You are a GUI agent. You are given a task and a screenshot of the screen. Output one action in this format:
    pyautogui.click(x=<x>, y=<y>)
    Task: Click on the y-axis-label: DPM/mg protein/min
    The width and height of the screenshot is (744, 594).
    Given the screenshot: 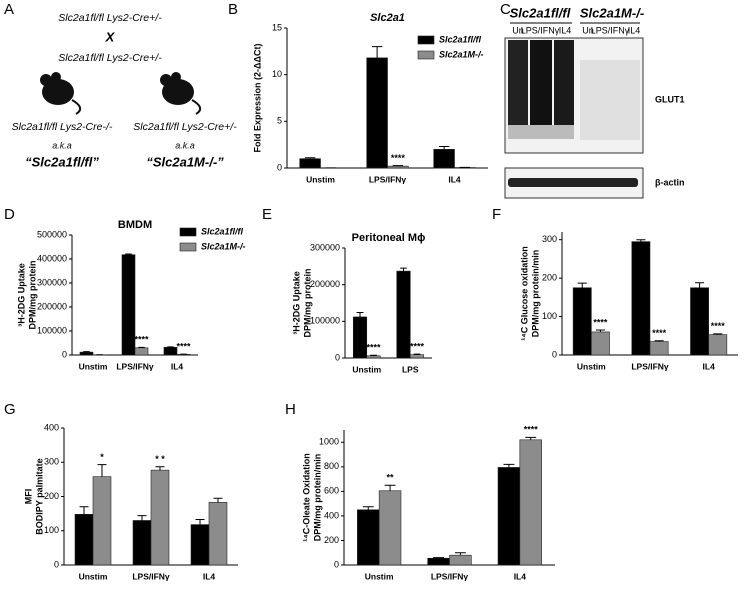 What is the action you would take?
    pyautogui.click(x=535, y=294)
    